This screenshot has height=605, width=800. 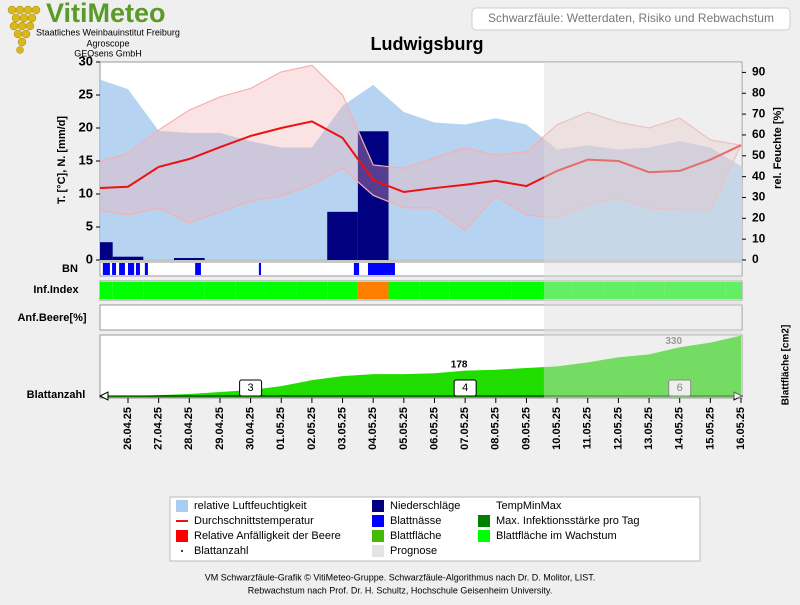 What do you see at coordinates (755, 259) in the screenshot?
I see `y2-tick-label: 0` at bounding box center [755, 259].